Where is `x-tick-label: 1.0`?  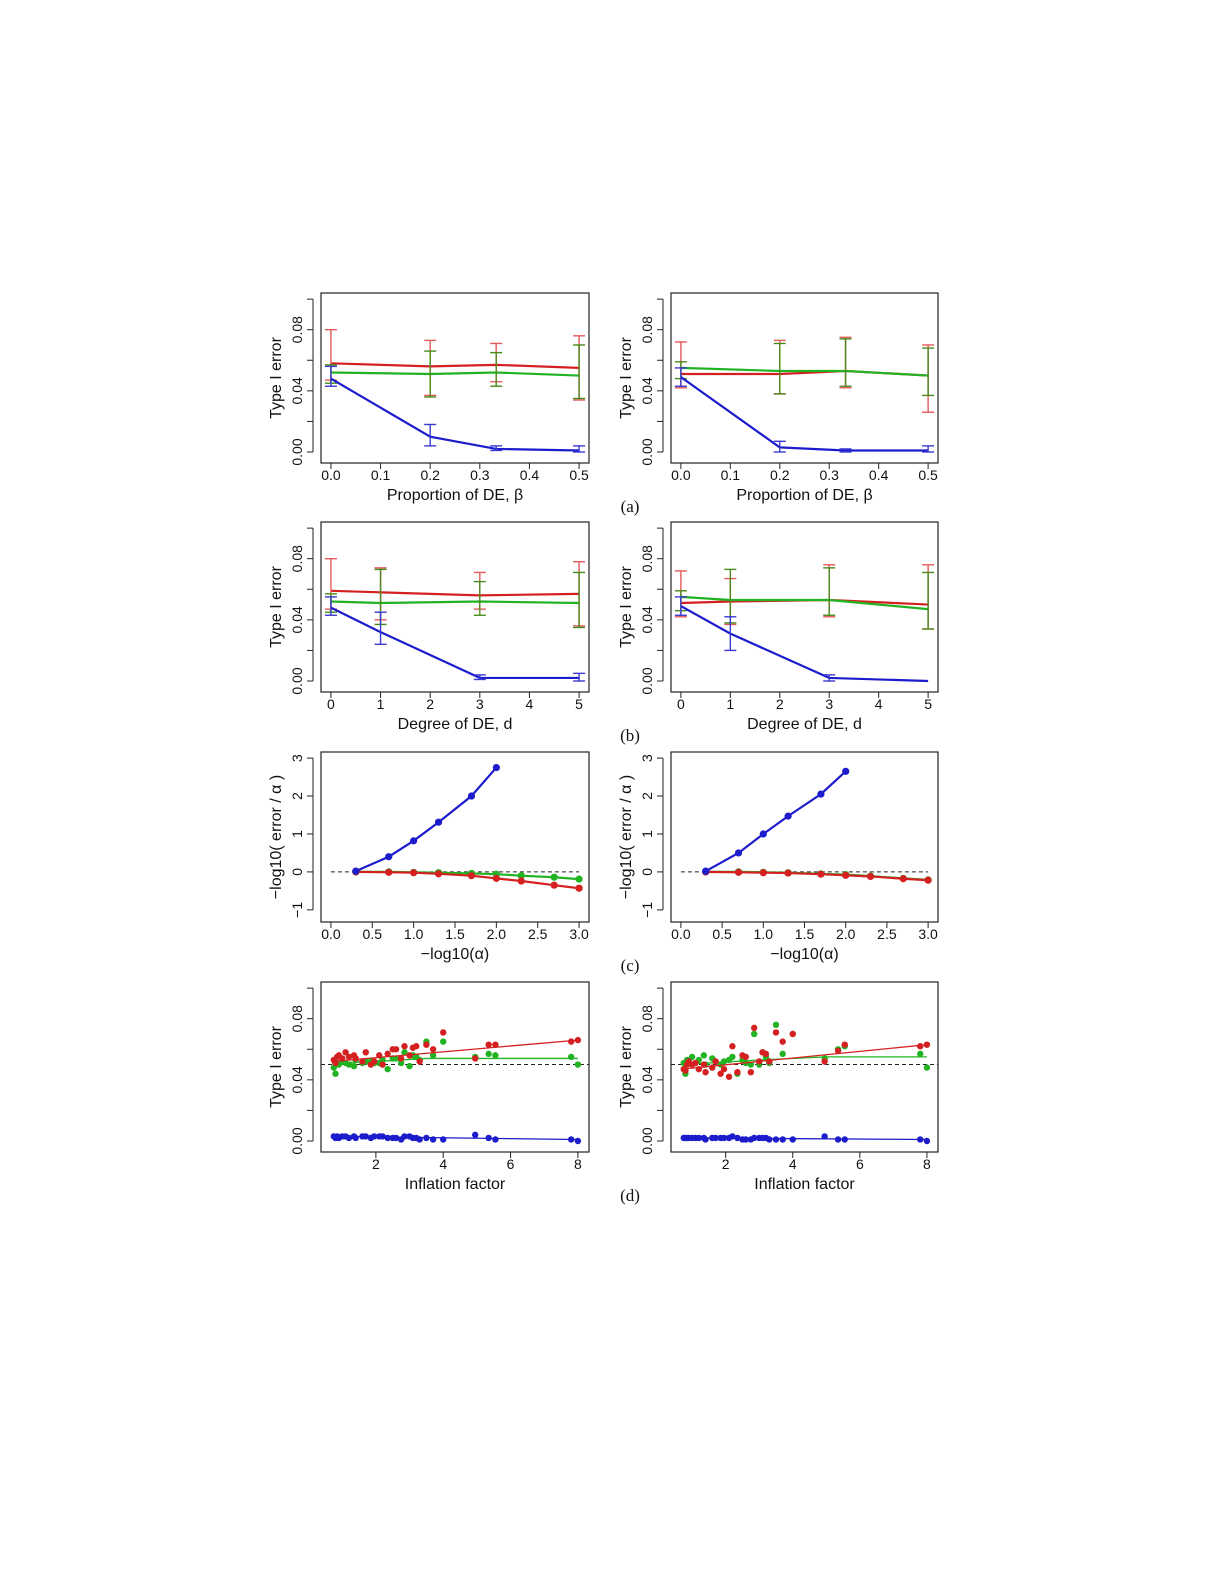 x-tick-label: 1.0 is located at coordinates (764, 934).